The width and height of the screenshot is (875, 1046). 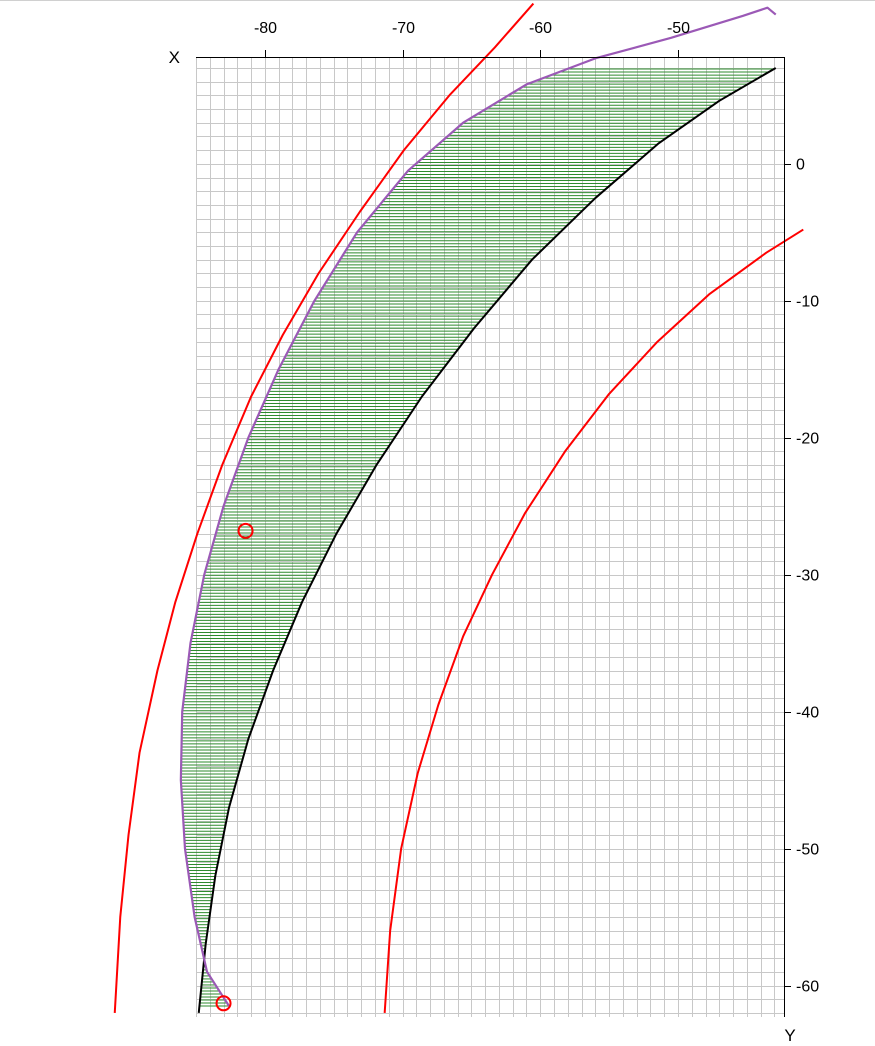 What do you see at coordinates (800, 165) in the screenshot?
I see `y-tick-label: 0` at bounding box center [800, 165].